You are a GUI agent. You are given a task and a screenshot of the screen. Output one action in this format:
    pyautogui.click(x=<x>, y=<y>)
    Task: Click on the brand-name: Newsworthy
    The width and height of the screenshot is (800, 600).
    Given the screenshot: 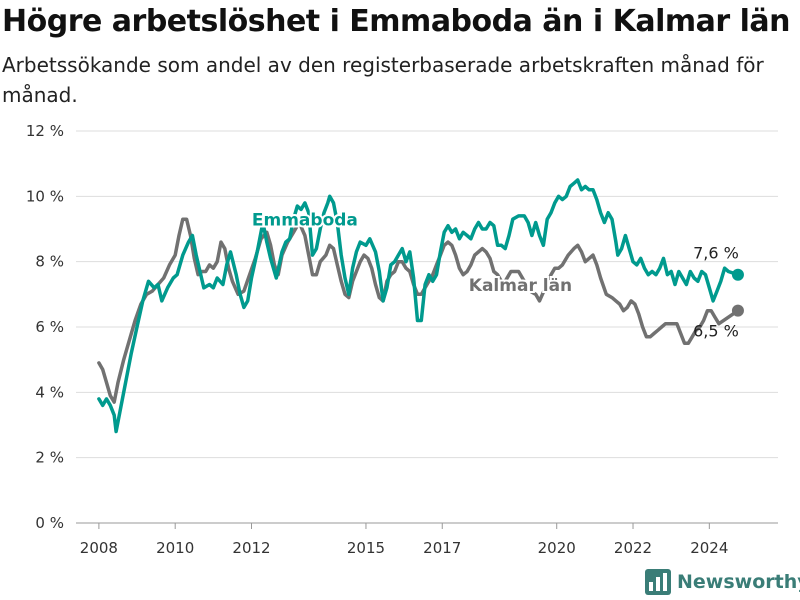 What is the action you would take?
    pyautogui.click(x=738, y=582)
    